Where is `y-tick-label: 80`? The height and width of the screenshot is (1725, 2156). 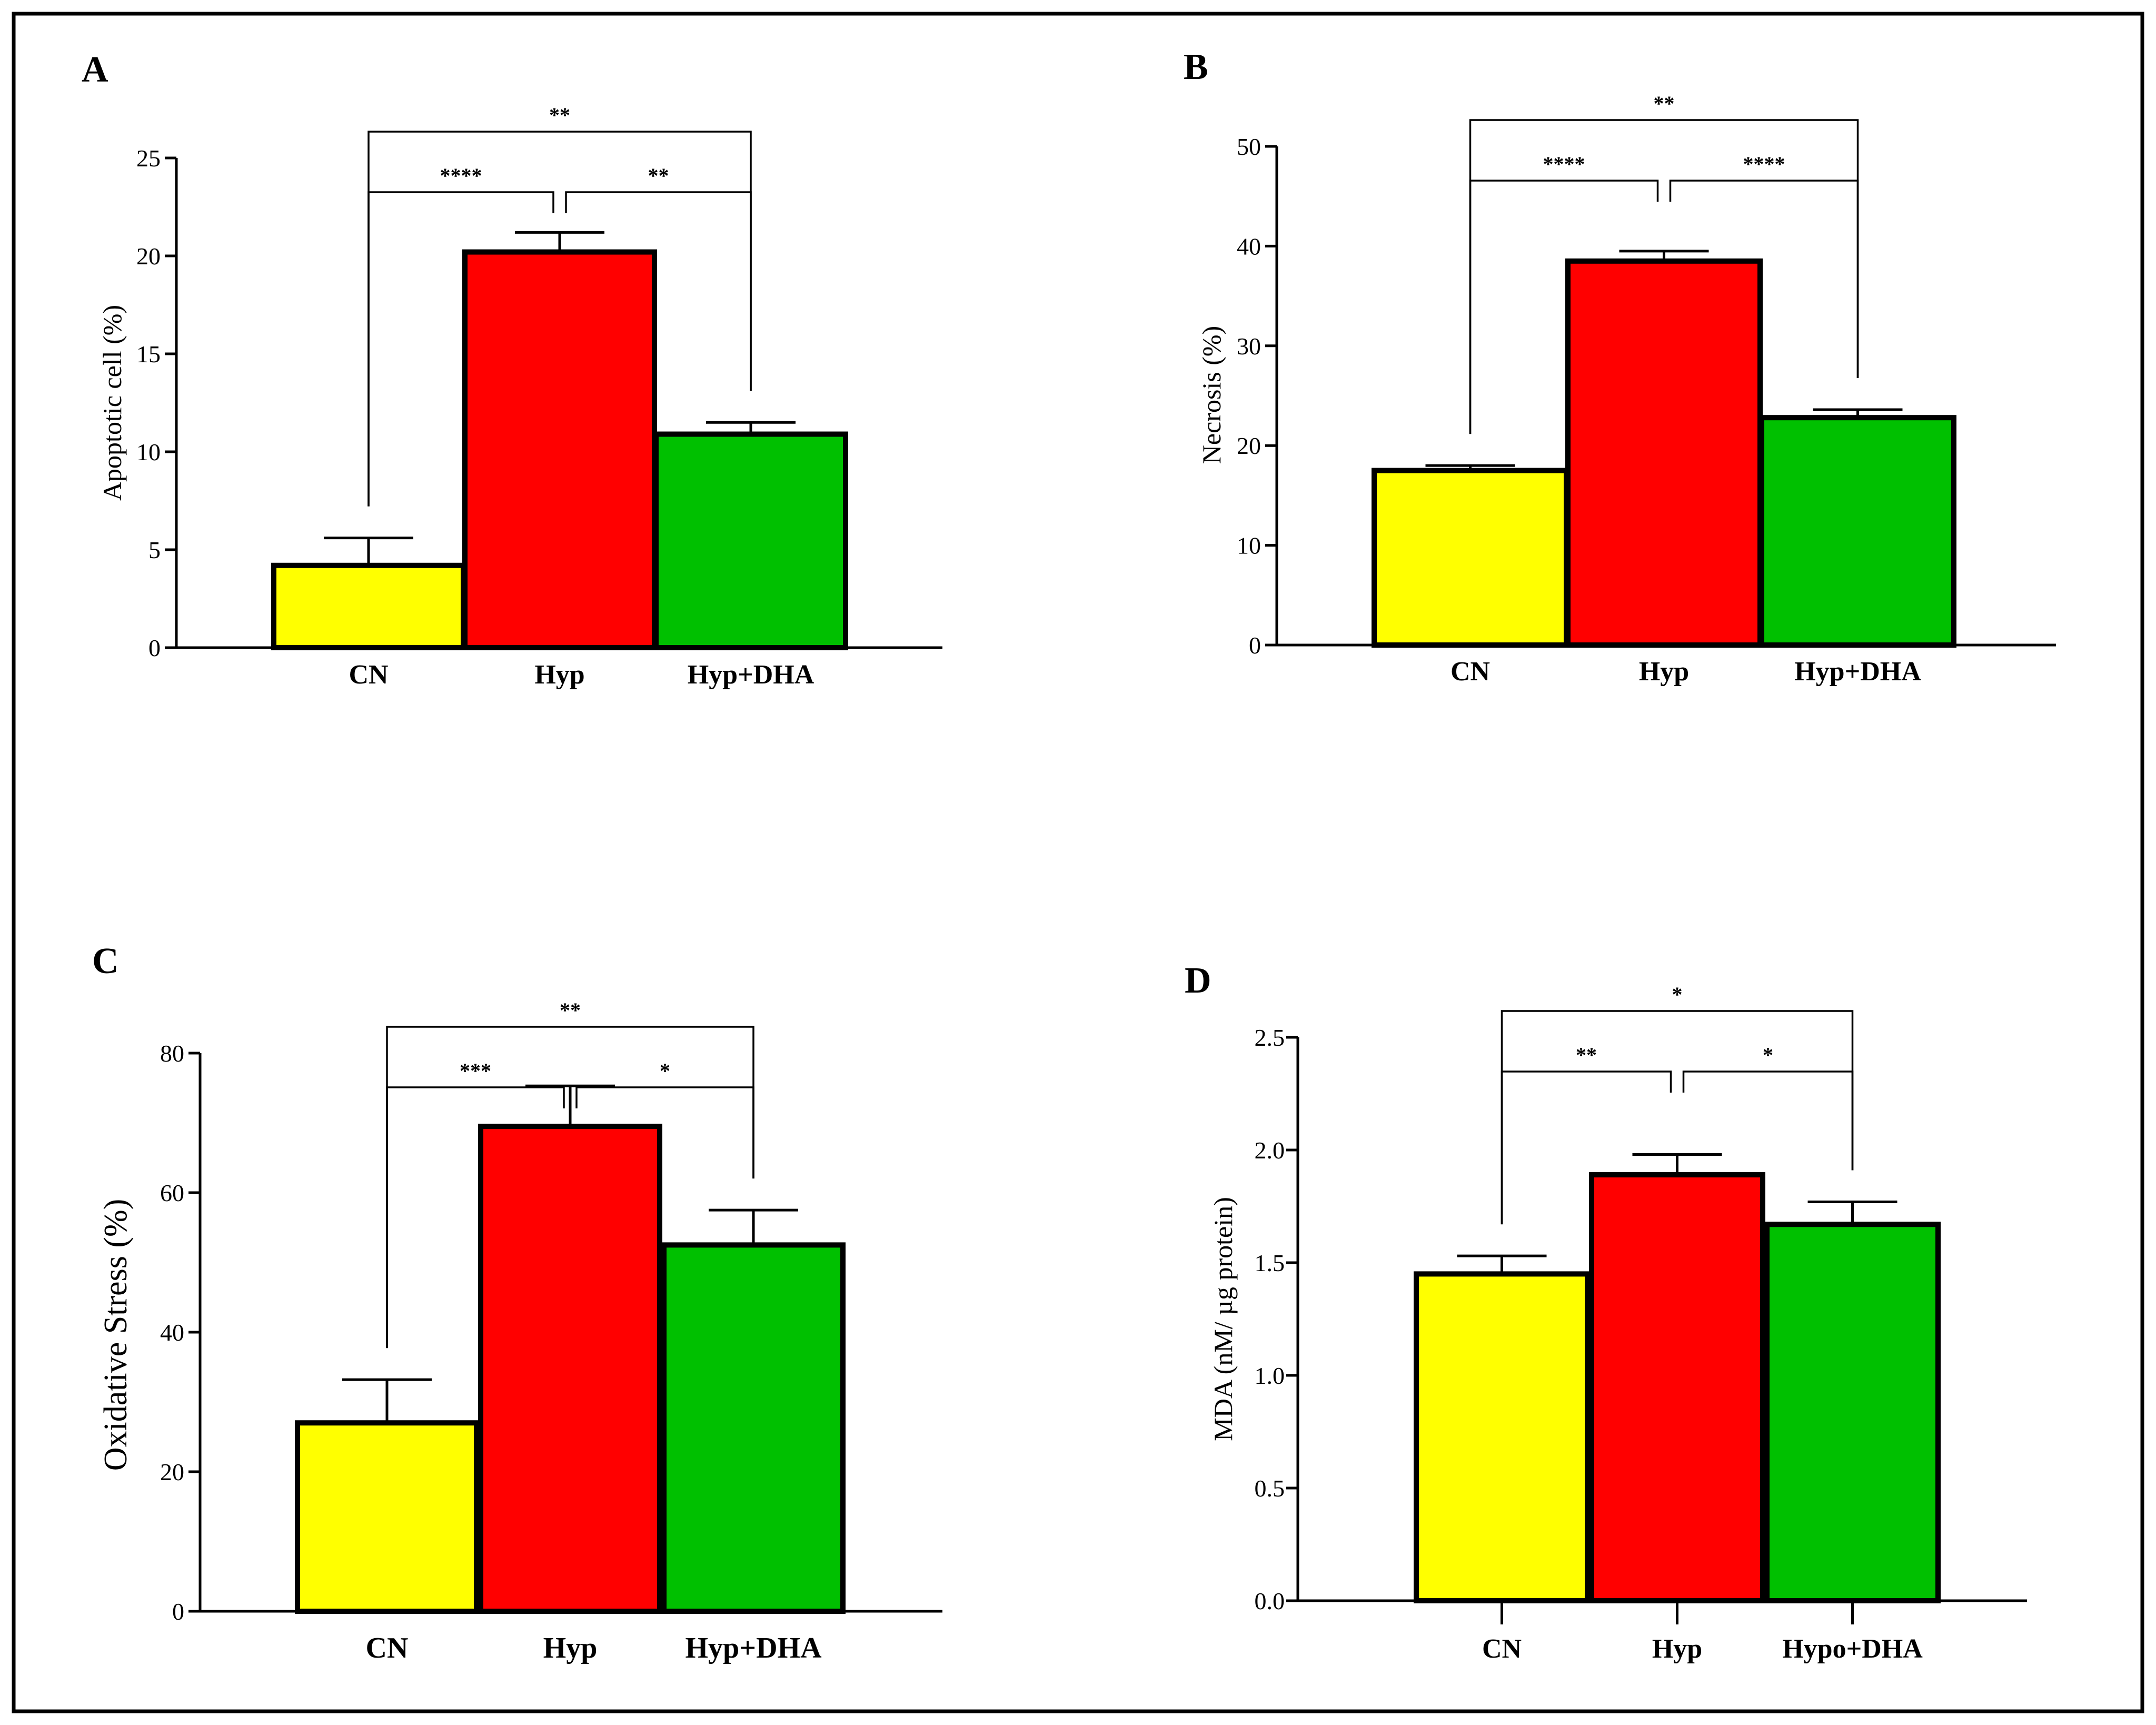 y-tick-label: 80 is located at coordinates (172, 1054).